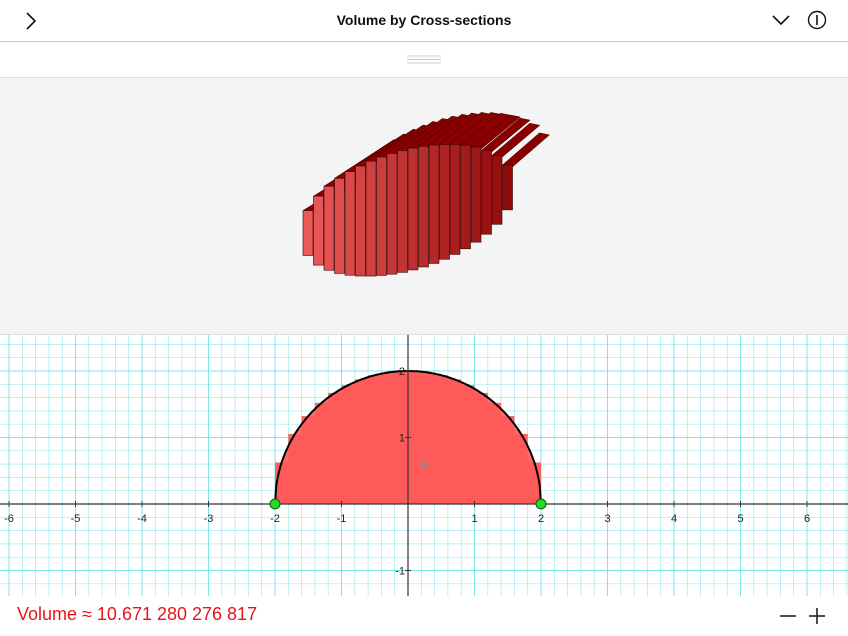 The width and height of the screenshot is (848, 636). I want to click on y-tick-label: 1, so click(402, 439).